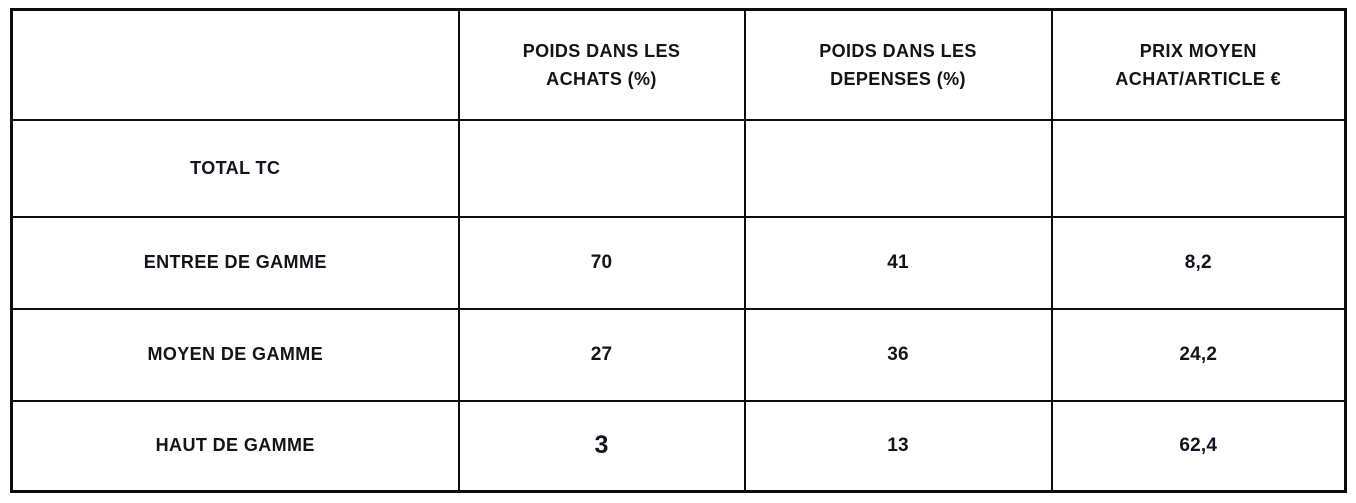  Describe the element at coordinates (235, 446) in the screenshot. I see `row-label-haut-de-gamme: HAUT DE GAMME` at that location.